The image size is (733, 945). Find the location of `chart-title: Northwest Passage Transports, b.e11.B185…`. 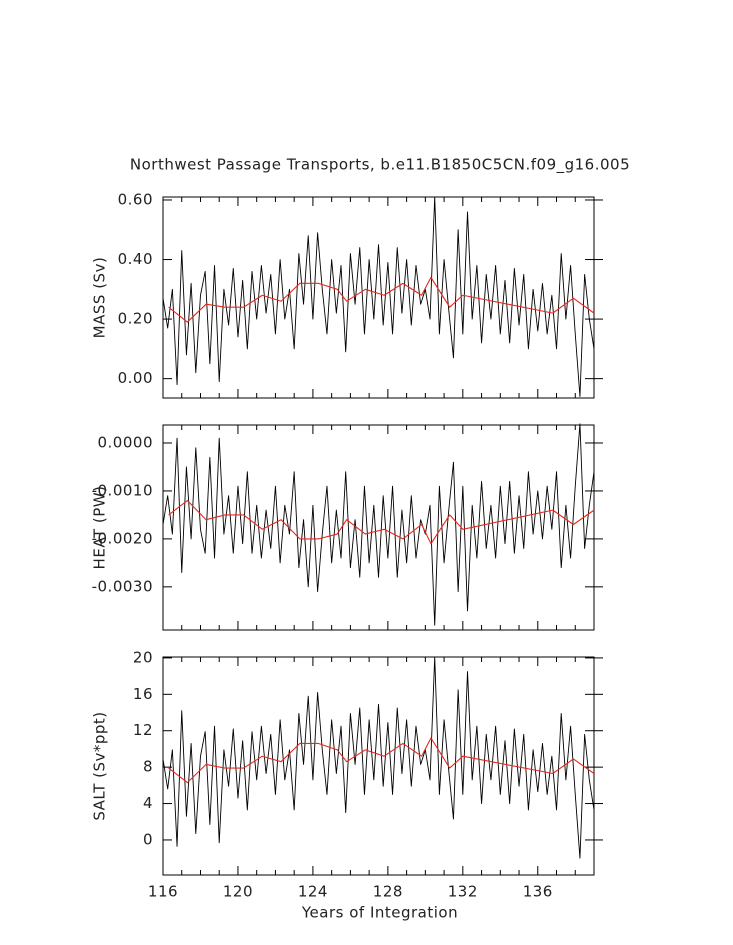

chart-title: Northwest Passage Transports, b.e11.B185… is located at coordinates (380, 165).